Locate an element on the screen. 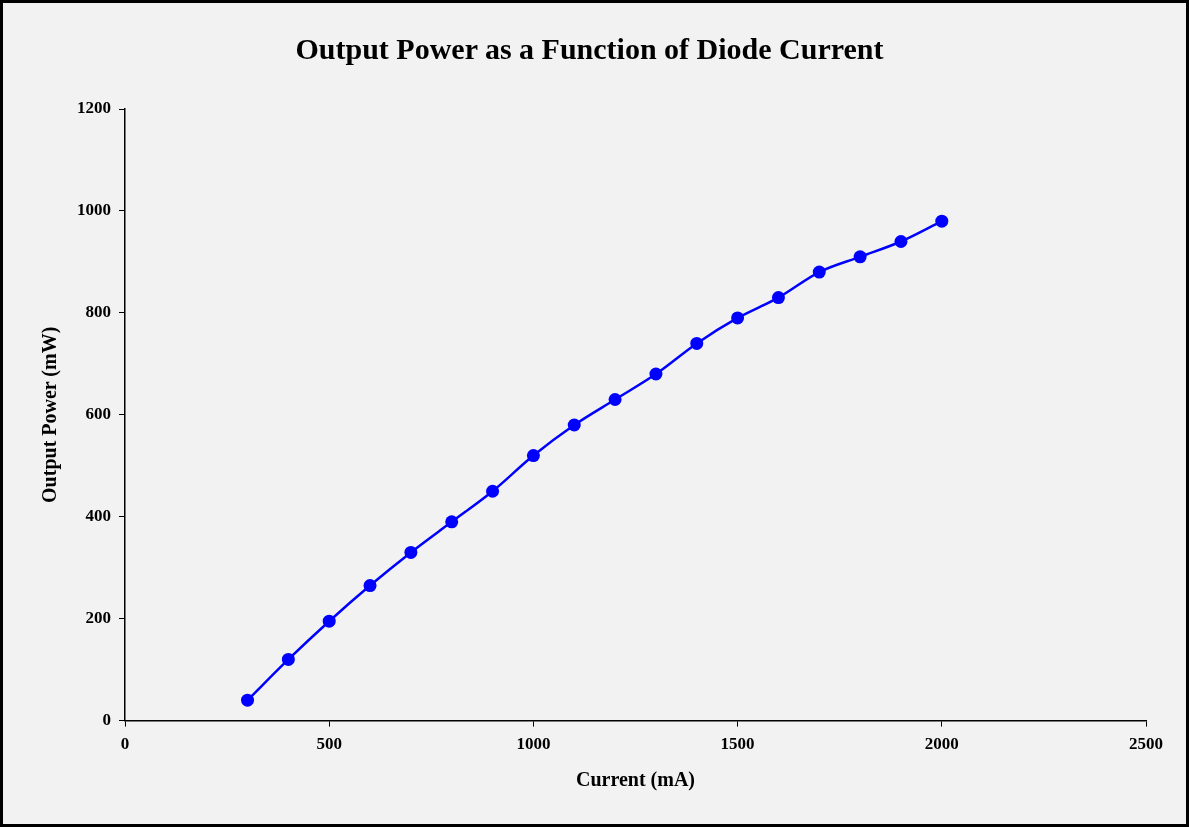 This screenshot has width=1189, height=827. x-tick-label: 500 is located at coordinates (329, 744).